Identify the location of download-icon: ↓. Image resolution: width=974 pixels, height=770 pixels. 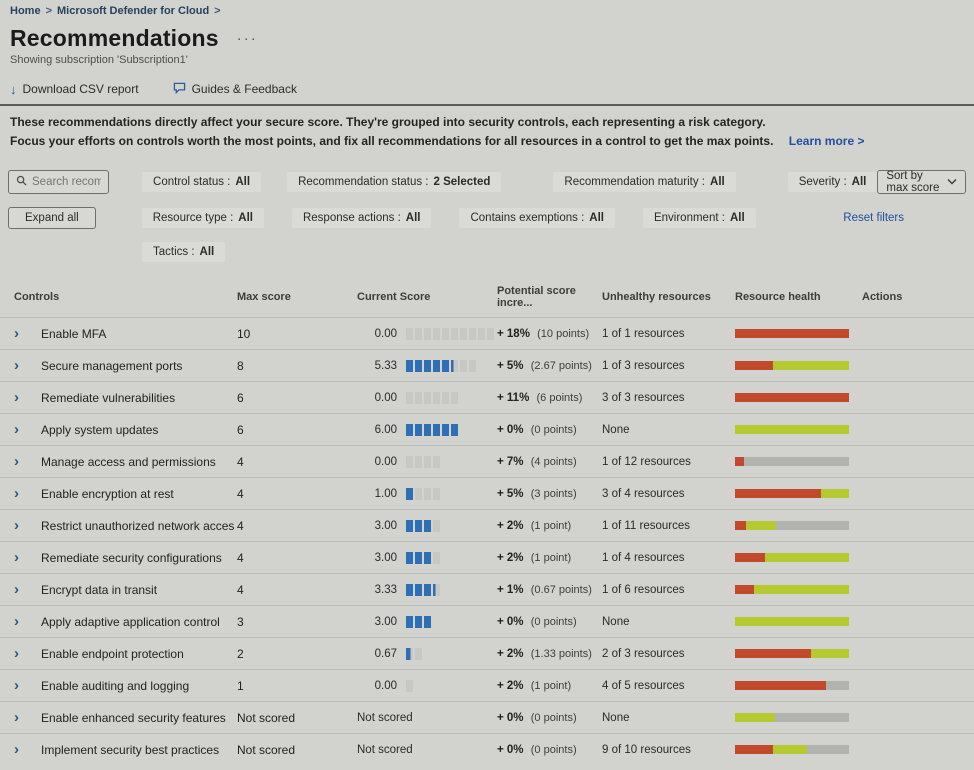
(13, 89).